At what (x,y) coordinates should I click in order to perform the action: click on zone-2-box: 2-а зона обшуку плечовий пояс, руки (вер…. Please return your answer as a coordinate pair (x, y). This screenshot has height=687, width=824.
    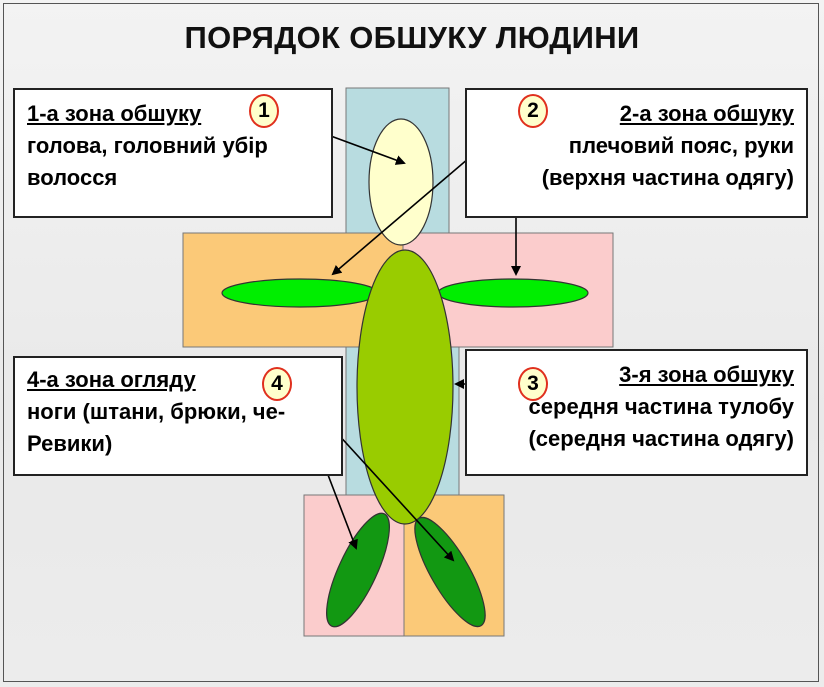
    Looking at the image, I should click on (636, 153).